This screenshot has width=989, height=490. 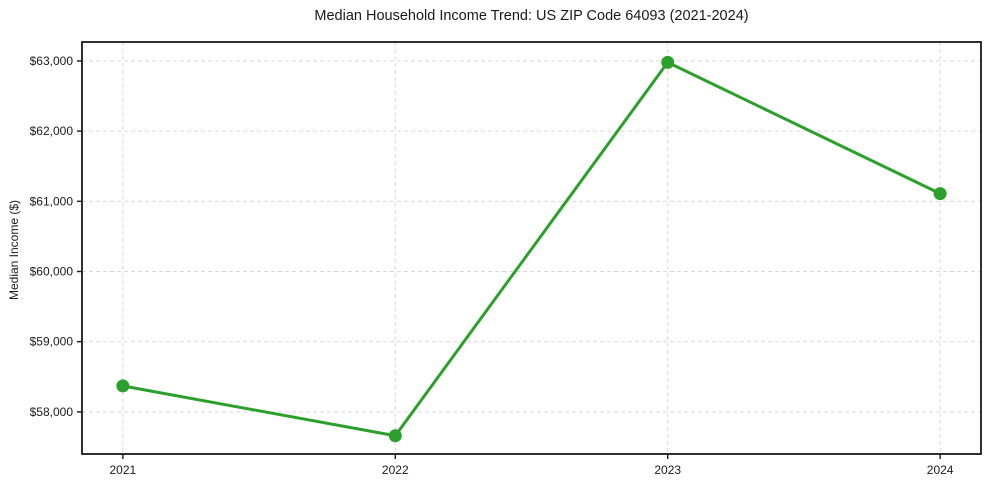 I want to click on x-tick-label: 2024, so click(x=940, y=470).